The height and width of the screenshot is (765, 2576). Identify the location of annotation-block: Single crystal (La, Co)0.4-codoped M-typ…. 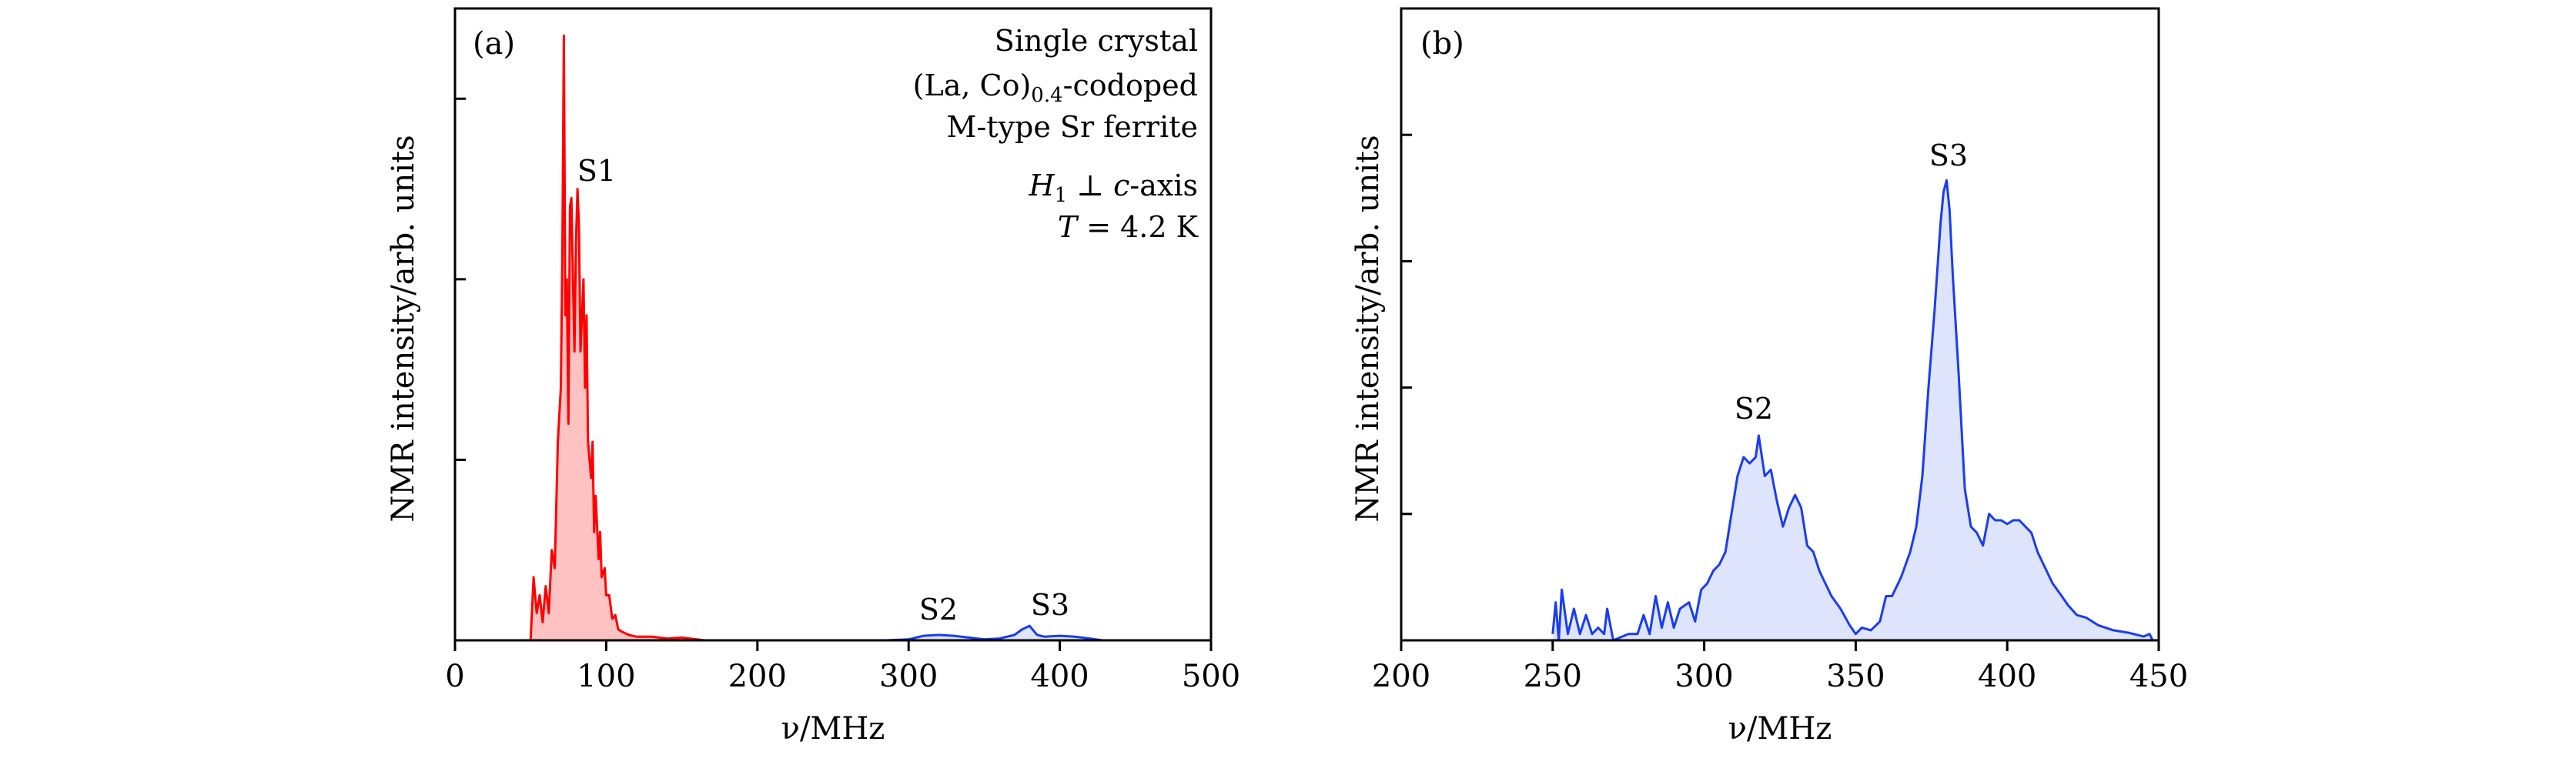
(1056, 134).